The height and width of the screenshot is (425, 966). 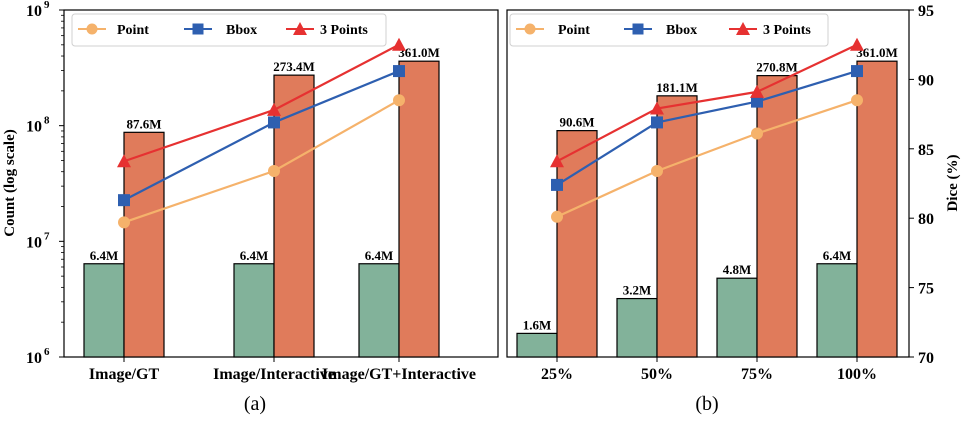 What do you see at coordinates (877, 52) in the screenshot?
I see `panel-b-bar-label: 361.0M` at bounding box center [877, 52].